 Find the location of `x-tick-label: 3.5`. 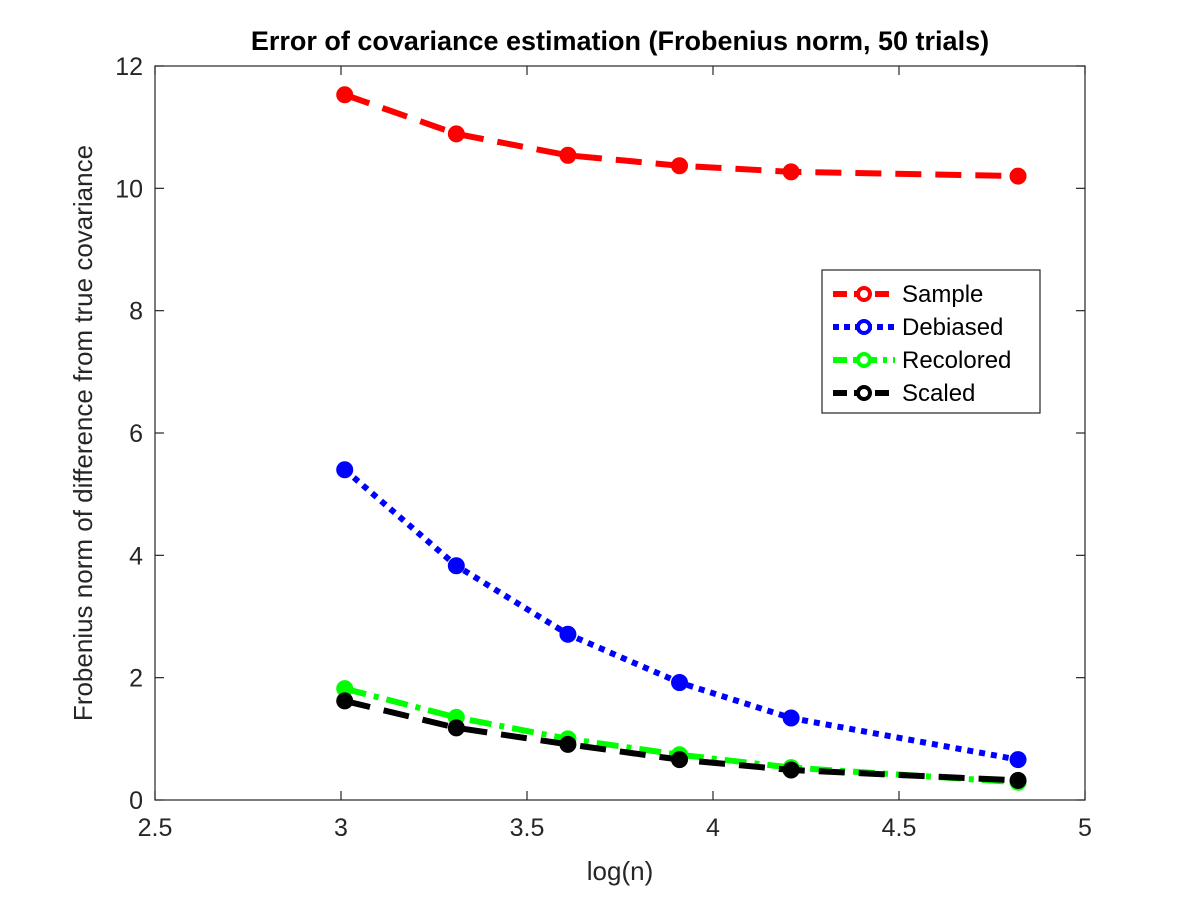

x-tick-label: 3.5 is located at coordinates (527, 828).